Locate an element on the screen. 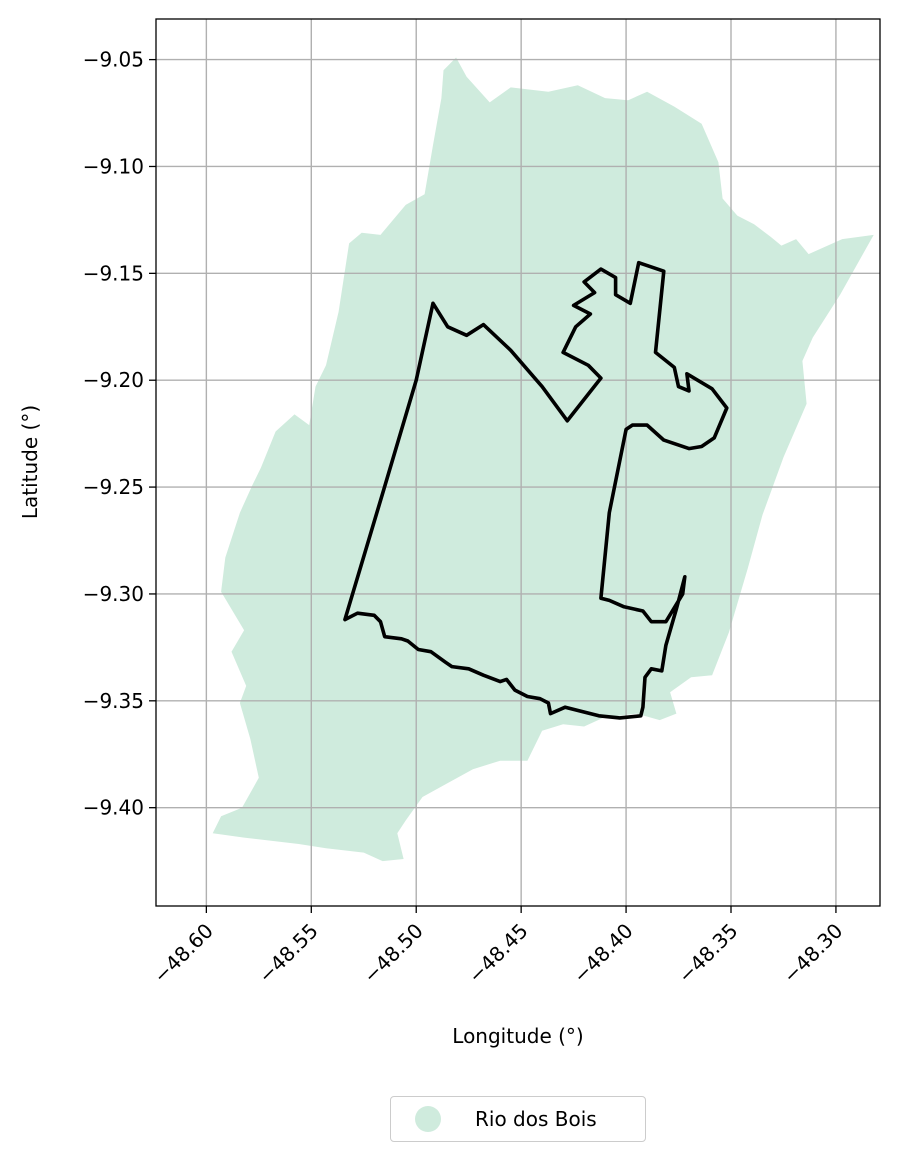 This screenshot has width=900, height=1163. legend: Rio dos Bois is located at coordinates (518, 1119).